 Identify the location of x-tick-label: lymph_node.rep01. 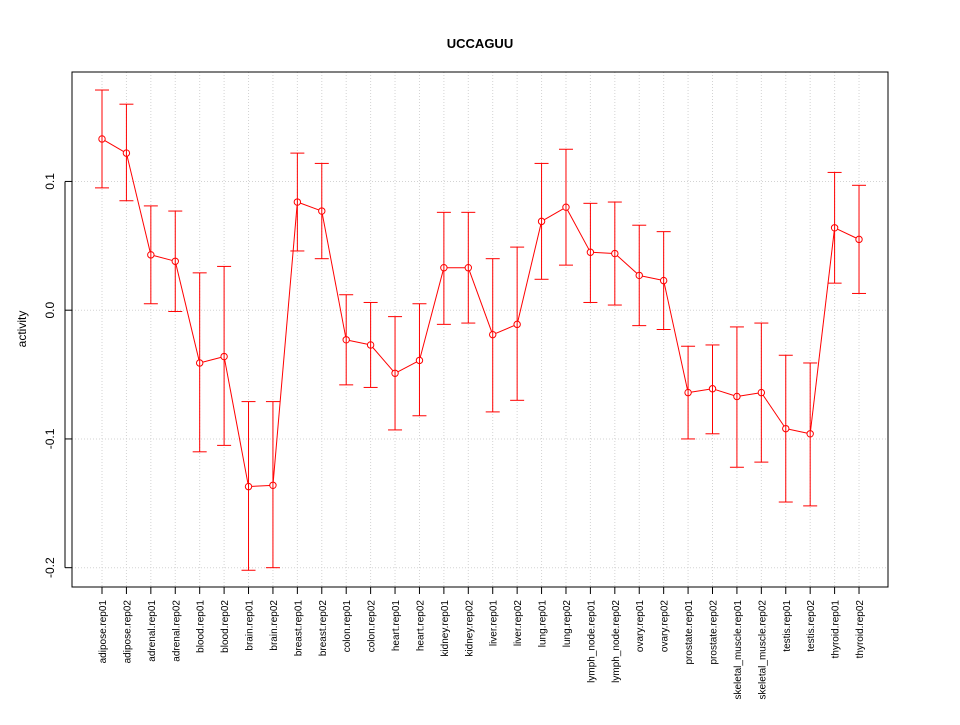
(591, 641).